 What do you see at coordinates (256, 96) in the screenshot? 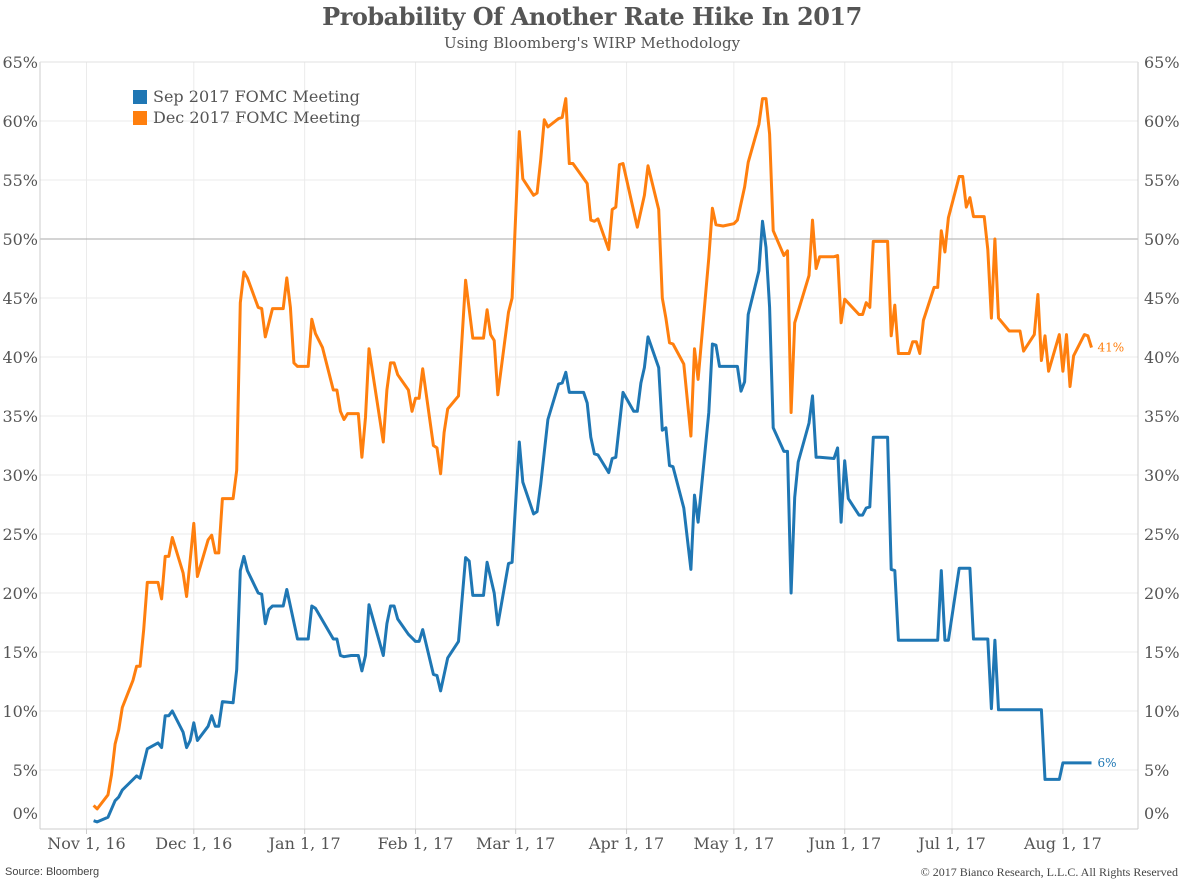
I see `legend-label-sep: Sep 2017 FOMC Meeting` at bounding box center [256, 96].